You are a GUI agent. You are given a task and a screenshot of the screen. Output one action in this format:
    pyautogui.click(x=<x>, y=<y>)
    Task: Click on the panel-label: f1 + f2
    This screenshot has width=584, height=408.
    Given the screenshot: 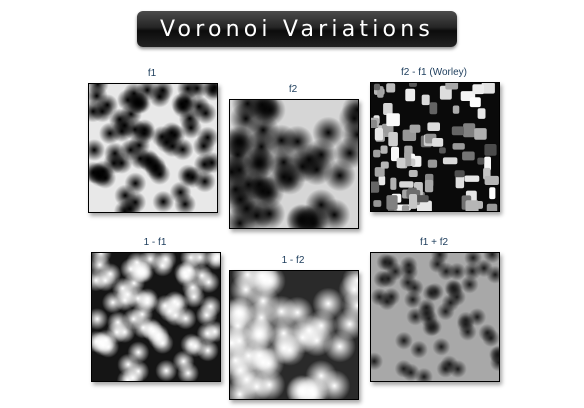 What is the action you would take?
    pyautogui.click(x=434, y=242)
    